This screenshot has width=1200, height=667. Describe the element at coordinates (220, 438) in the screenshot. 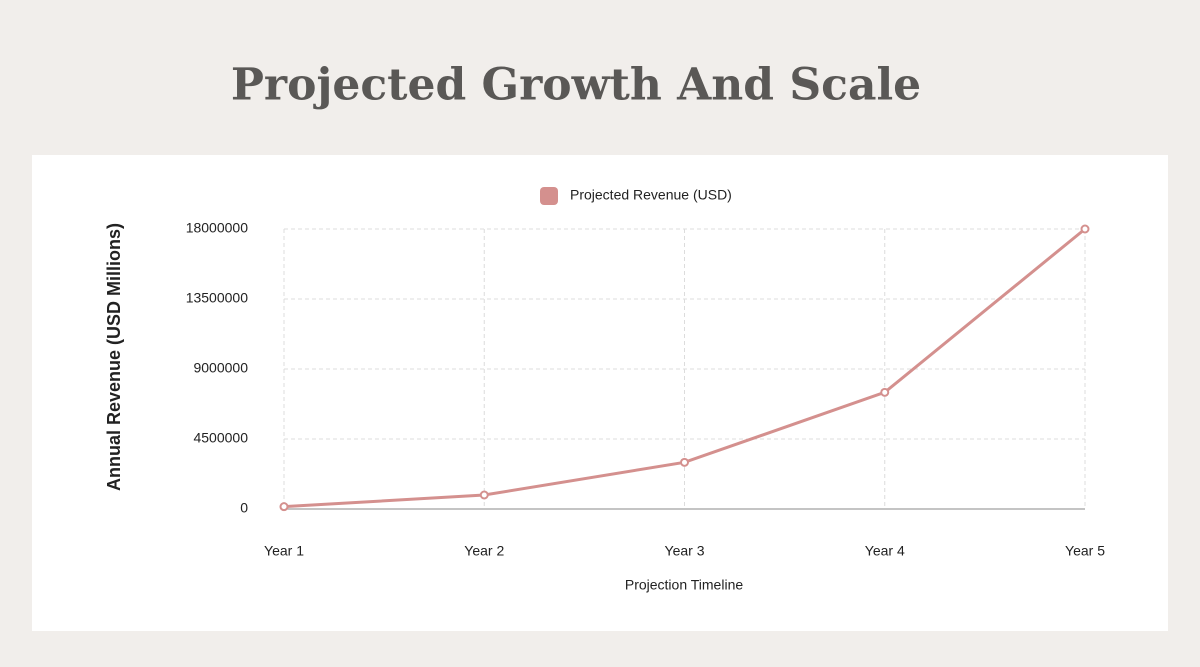

I see `y-tick-label: 4500000` at that location.